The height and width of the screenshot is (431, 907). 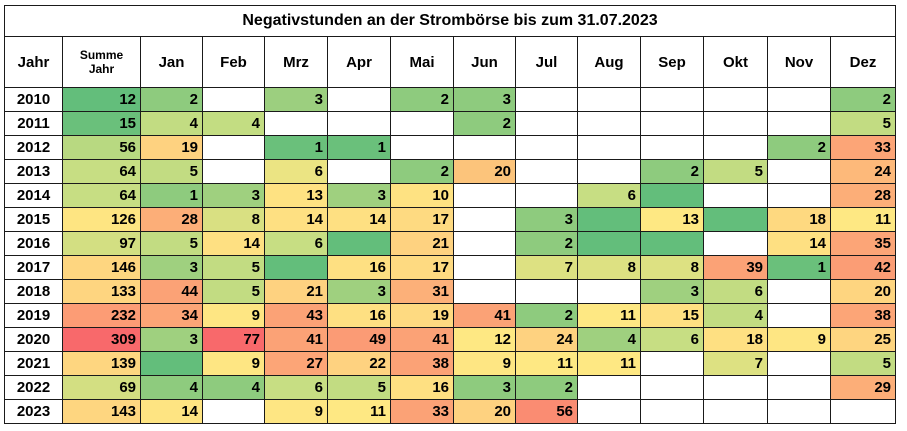 I want to click on year-cell: 2018, so click(x=33, y=291).